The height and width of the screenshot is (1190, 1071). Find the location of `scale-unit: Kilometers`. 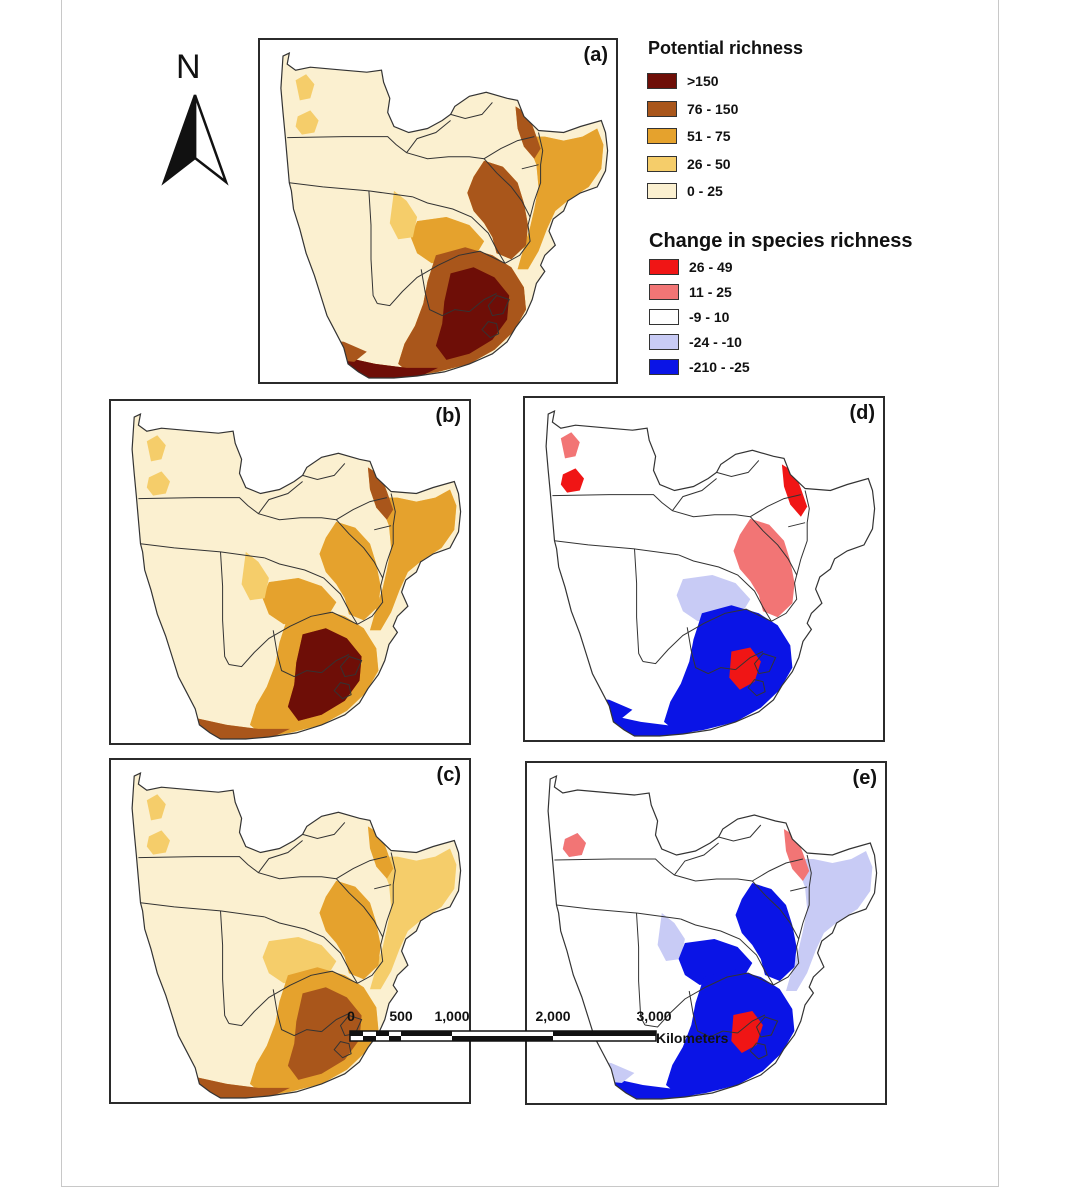

scale-unit: Kilometers is located at coordinates (692, 1038).